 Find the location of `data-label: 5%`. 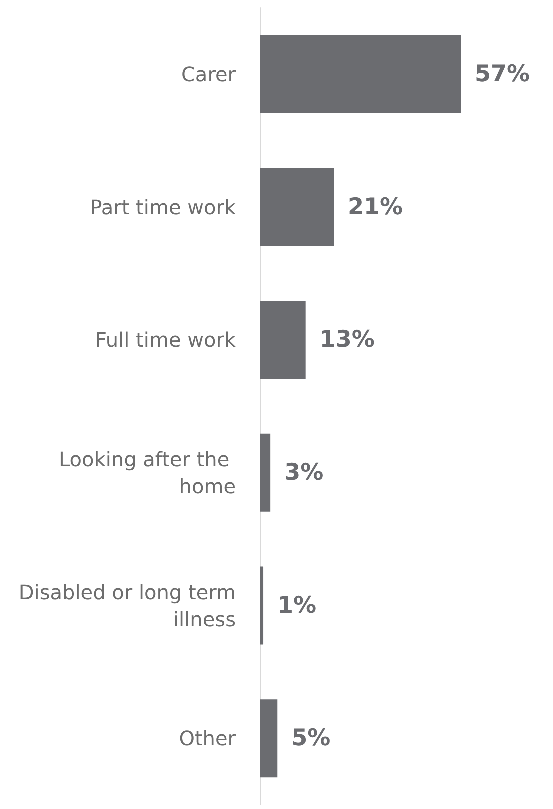

data-label: 5% is located at coordinates (311, 739).